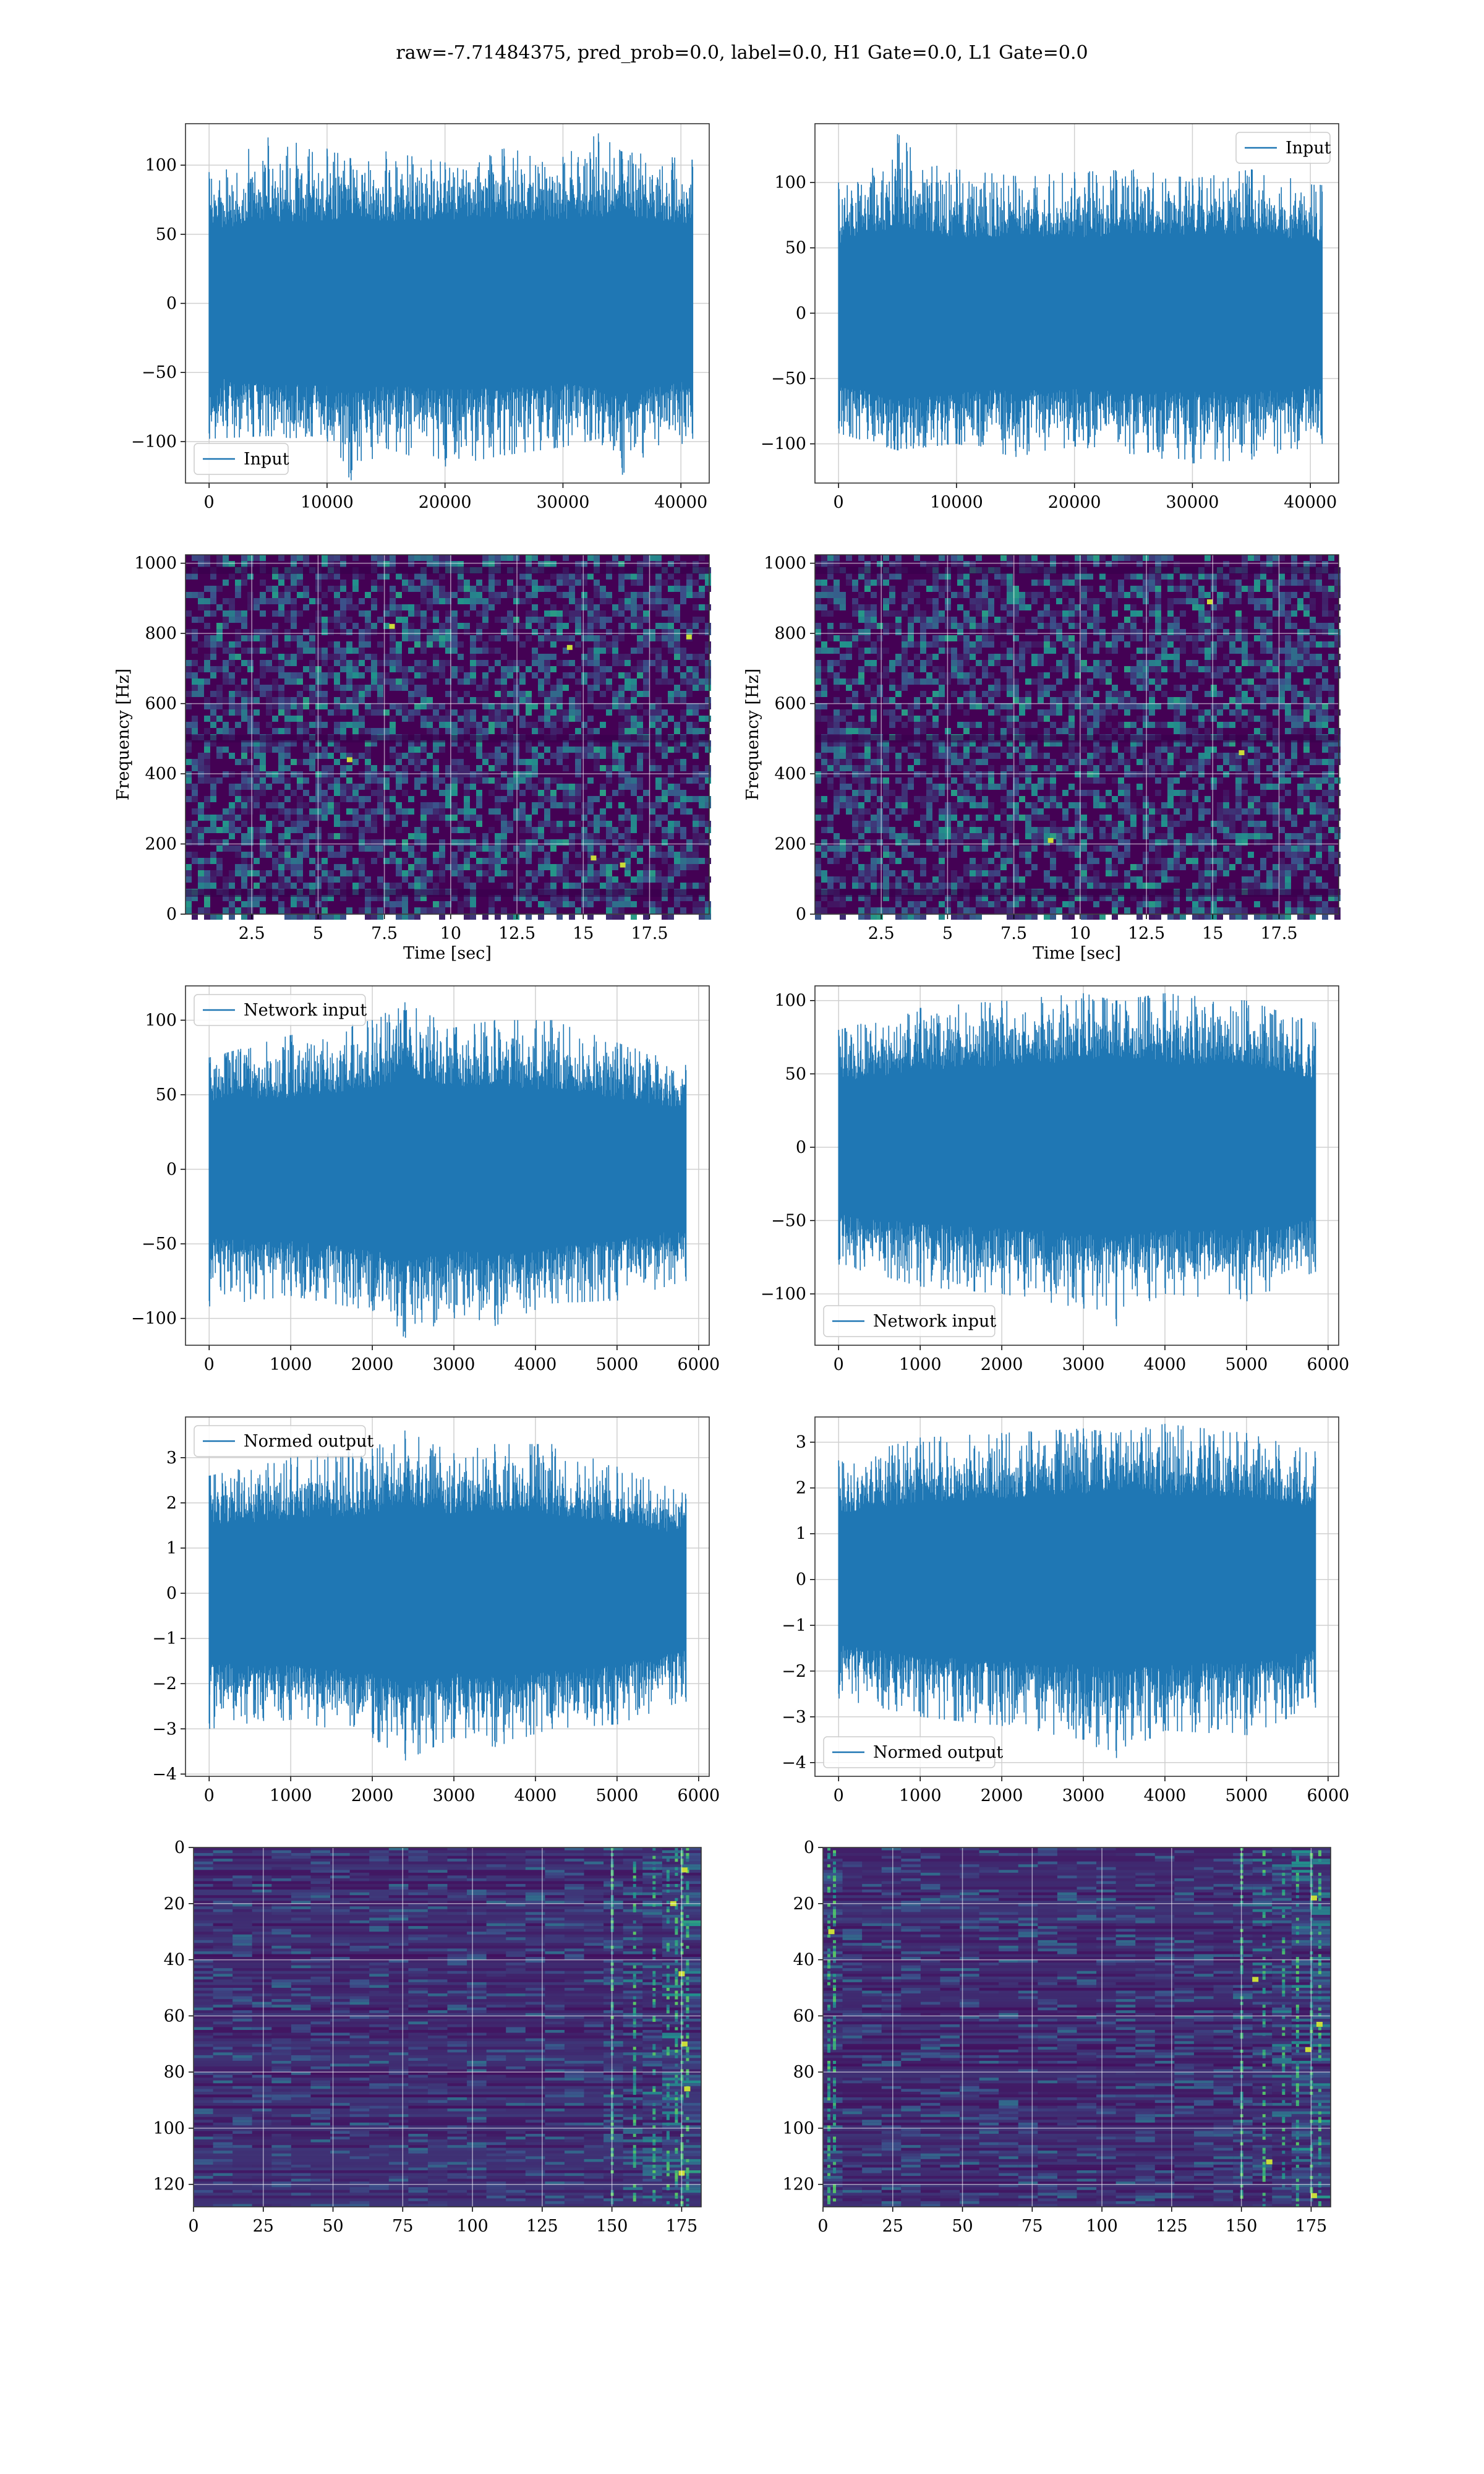  What do you see at coordinates (594, 858) in the screenshot?
I see `heatmap-hotspot` at bounding box center [594, 858].